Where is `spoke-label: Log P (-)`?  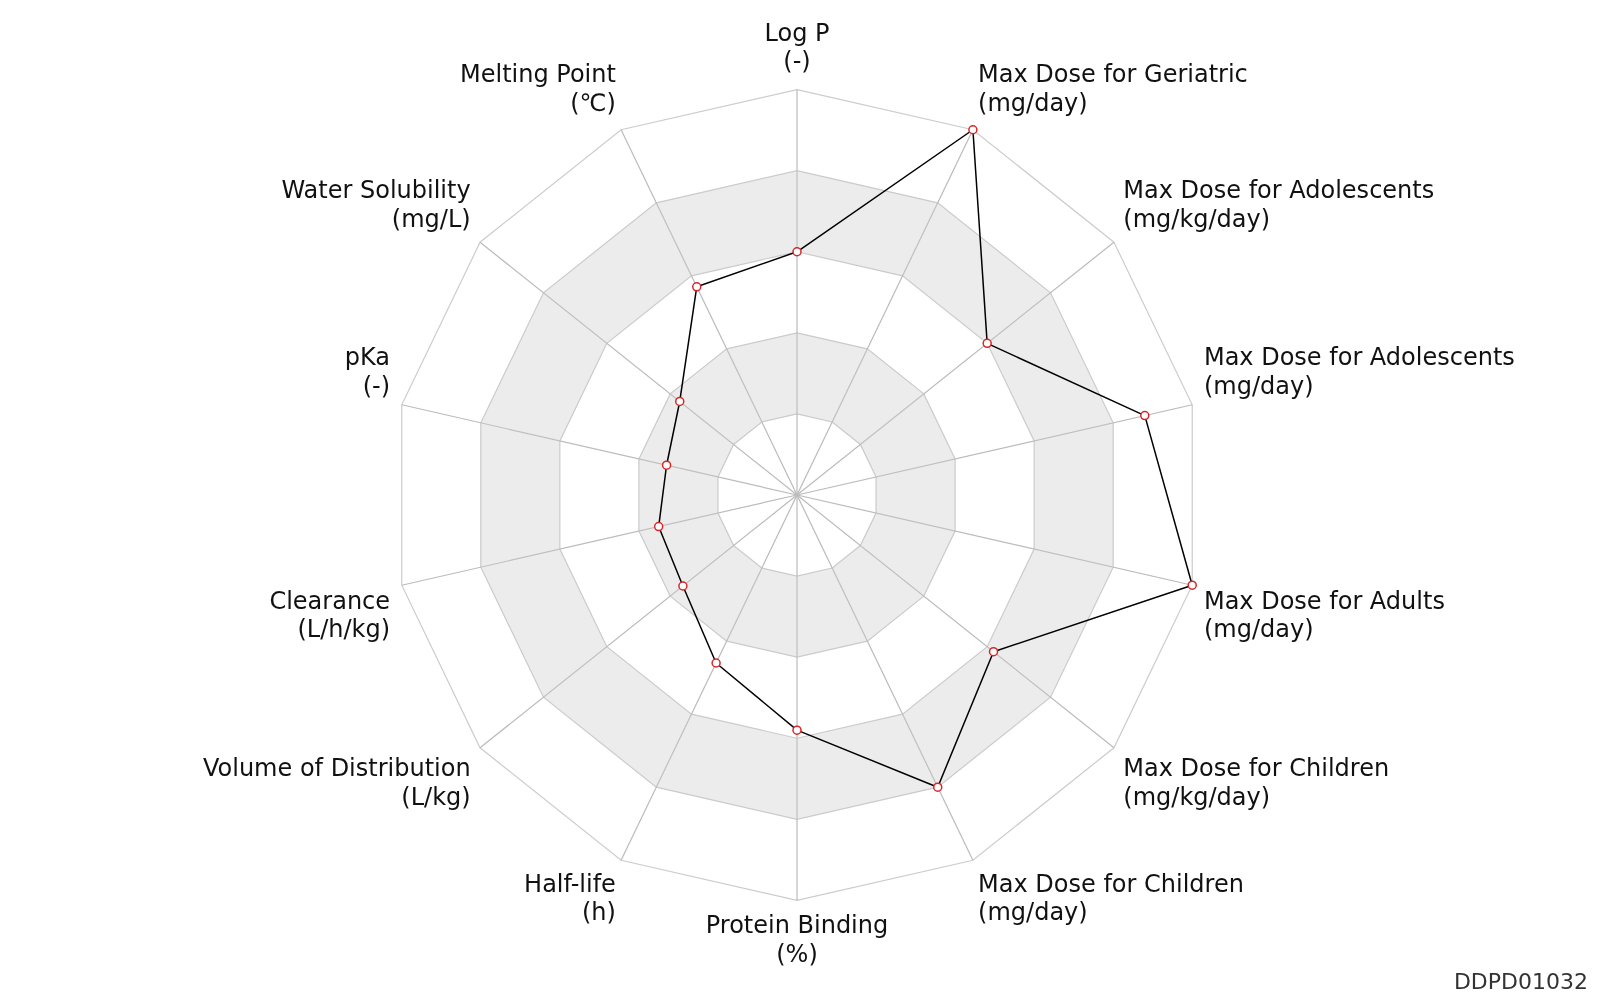
spoke-label: Log P (-) is located at coordinates (797, 47).